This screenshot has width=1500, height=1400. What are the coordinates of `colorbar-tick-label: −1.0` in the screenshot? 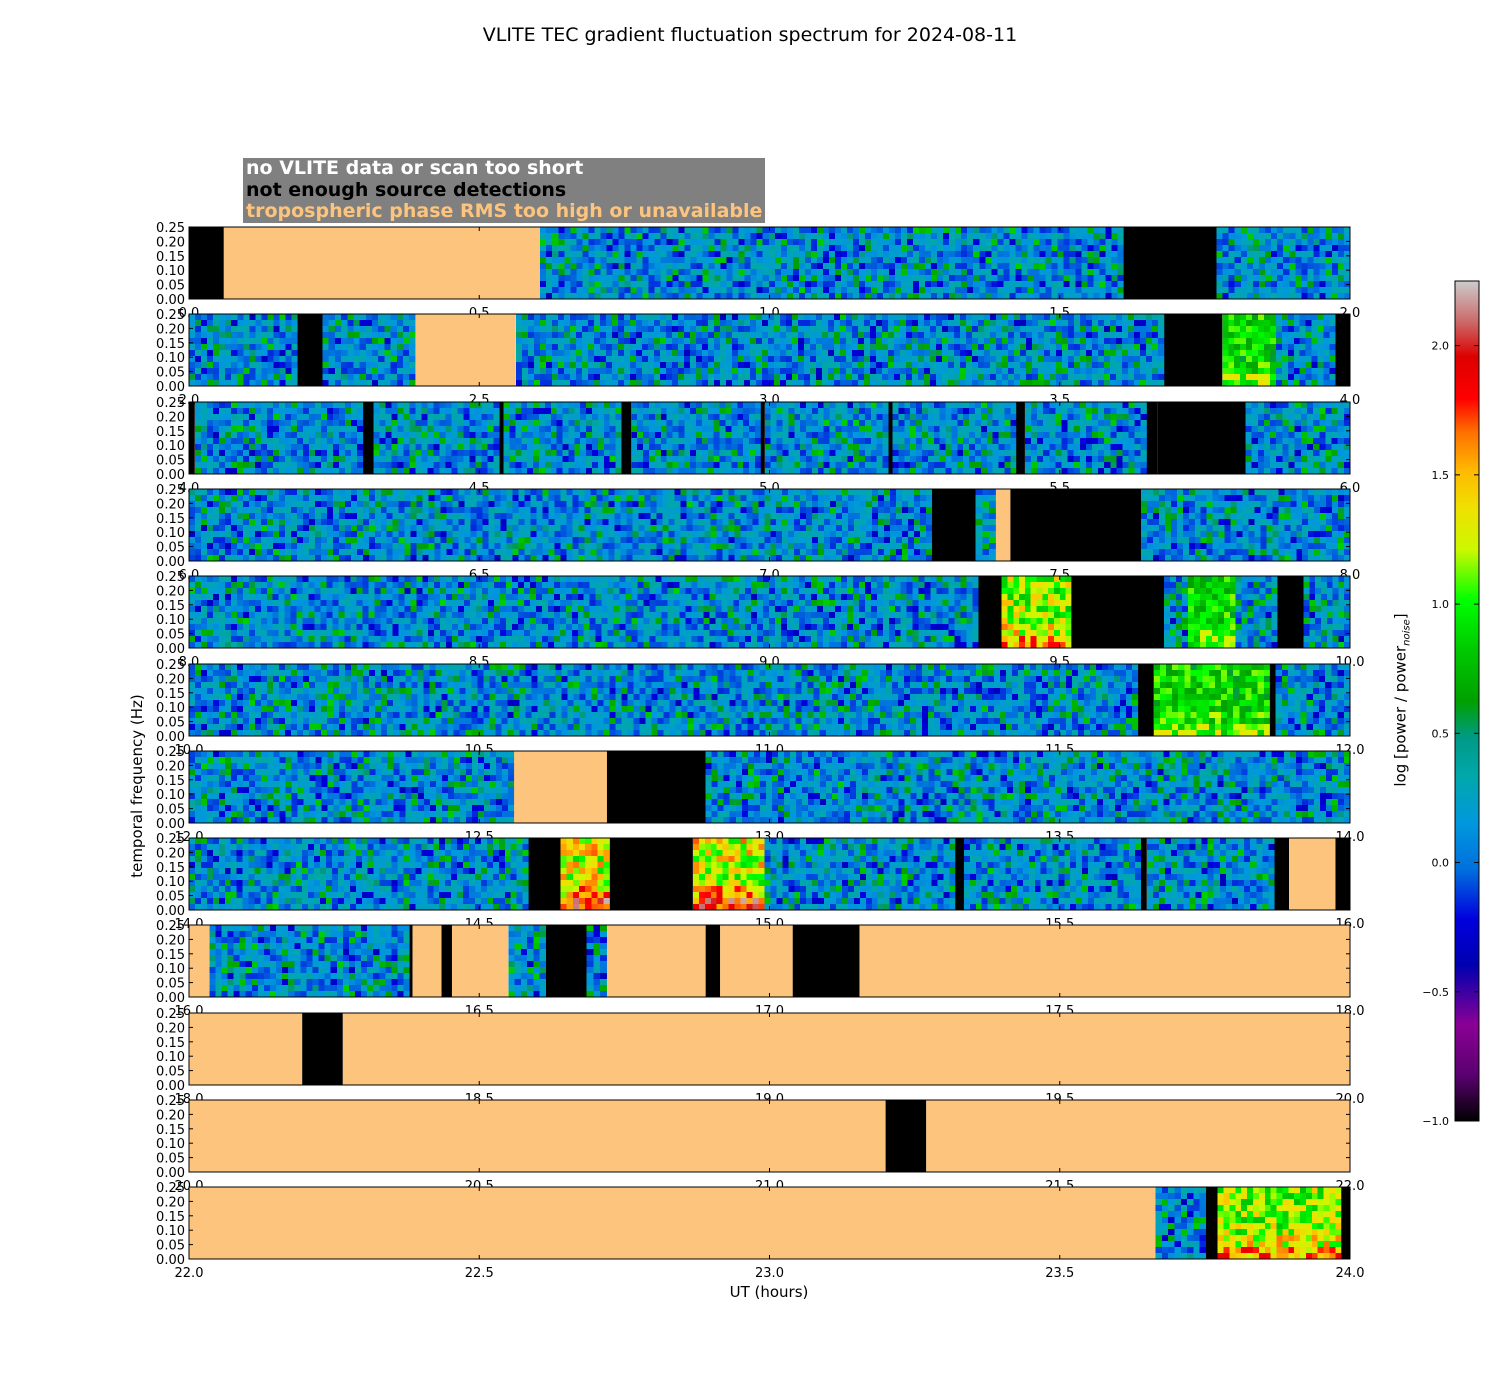 It's located at (1435, 1121).